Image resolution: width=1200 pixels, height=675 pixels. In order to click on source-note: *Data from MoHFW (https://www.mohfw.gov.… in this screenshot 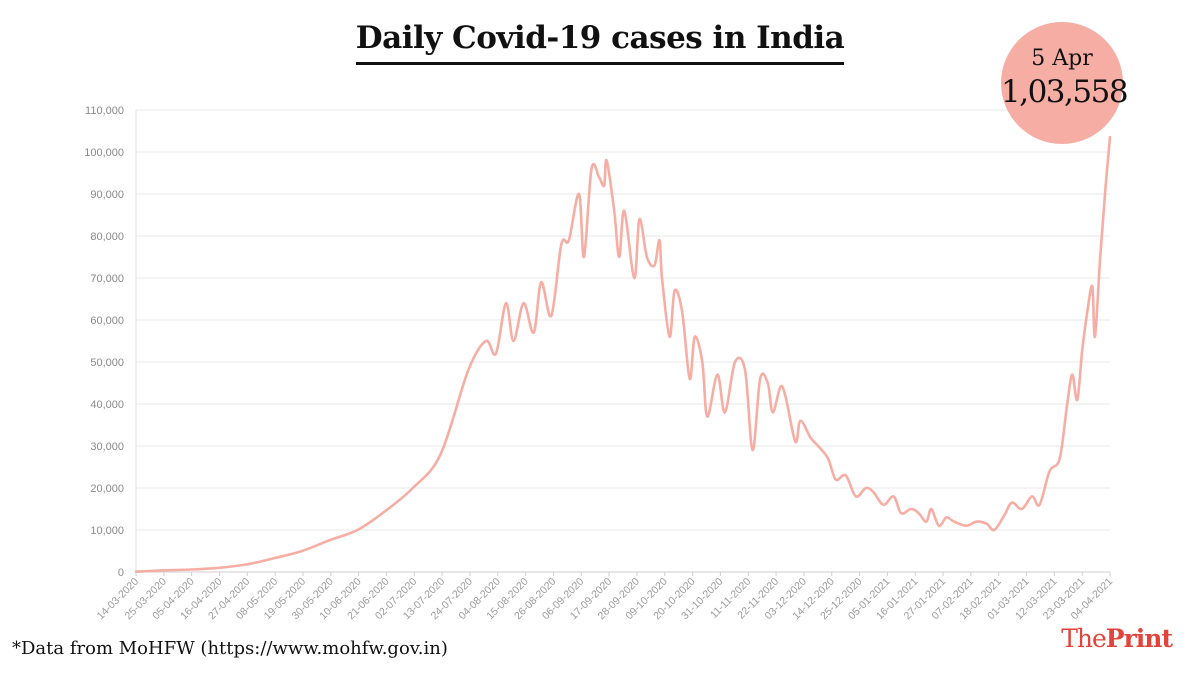, I will do `click(230, 648)`.